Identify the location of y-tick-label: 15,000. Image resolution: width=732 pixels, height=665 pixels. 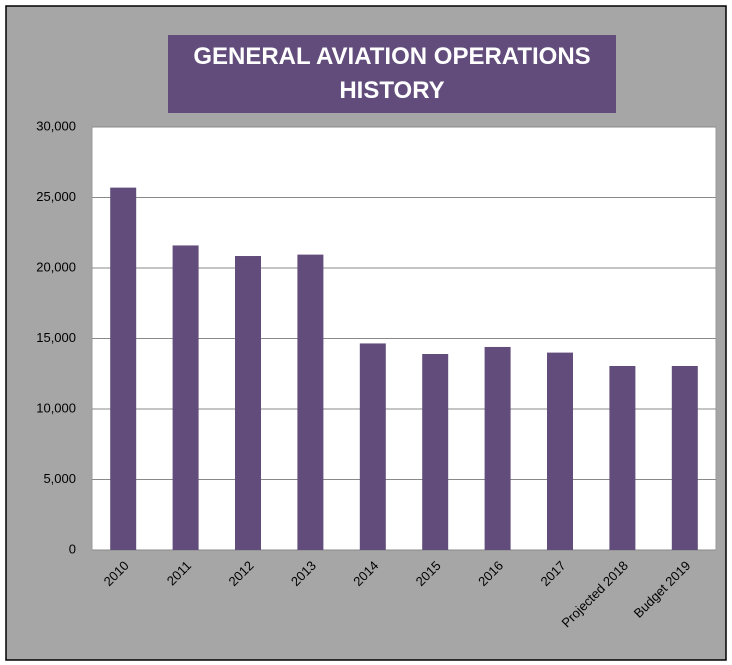
(56, 337).